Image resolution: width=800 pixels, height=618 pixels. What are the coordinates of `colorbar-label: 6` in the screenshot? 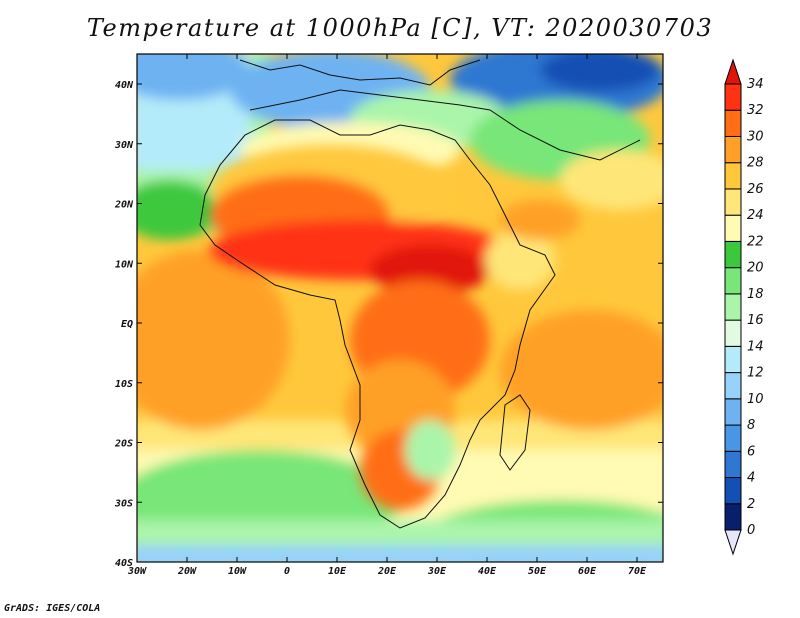 It's located at (751, 451).